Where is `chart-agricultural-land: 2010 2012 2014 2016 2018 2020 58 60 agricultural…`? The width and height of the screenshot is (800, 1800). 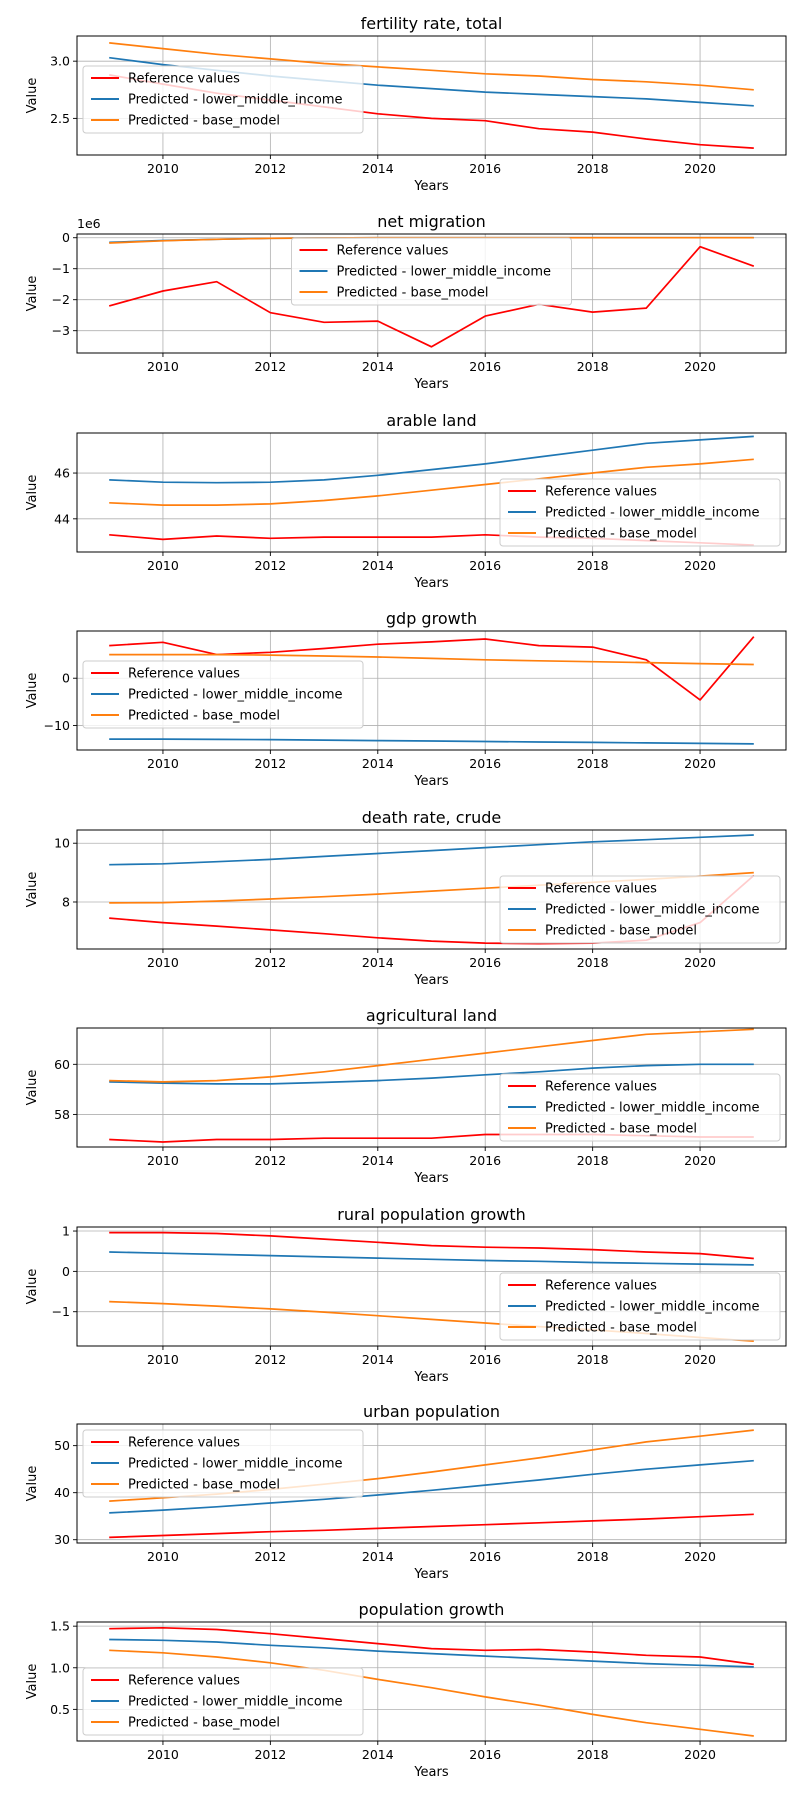
chart-agricultural-land: 2010 2012 2014 2016 2018 2020 58 60 agricultural… is located at coordinates (406, 1096).